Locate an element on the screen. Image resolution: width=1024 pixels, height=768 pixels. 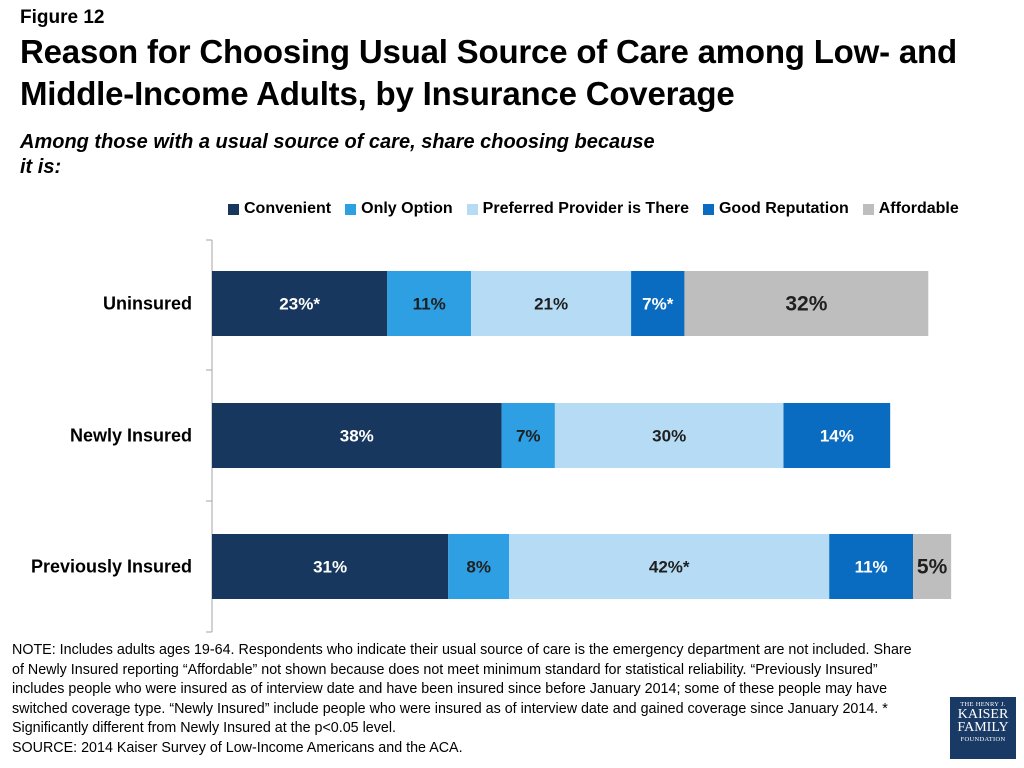
legend-item-1: Only Option is located at coordinates (399, 209).